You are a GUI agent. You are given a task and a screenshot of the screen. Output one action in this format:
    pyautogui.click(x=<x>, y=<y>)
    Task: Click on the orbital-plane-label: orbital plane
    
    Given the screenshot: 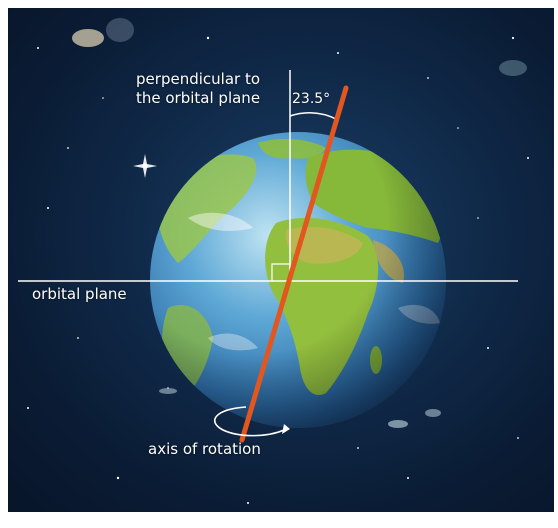 What is the action you would take?
    pyautogui.click(x=79, y=294)
    